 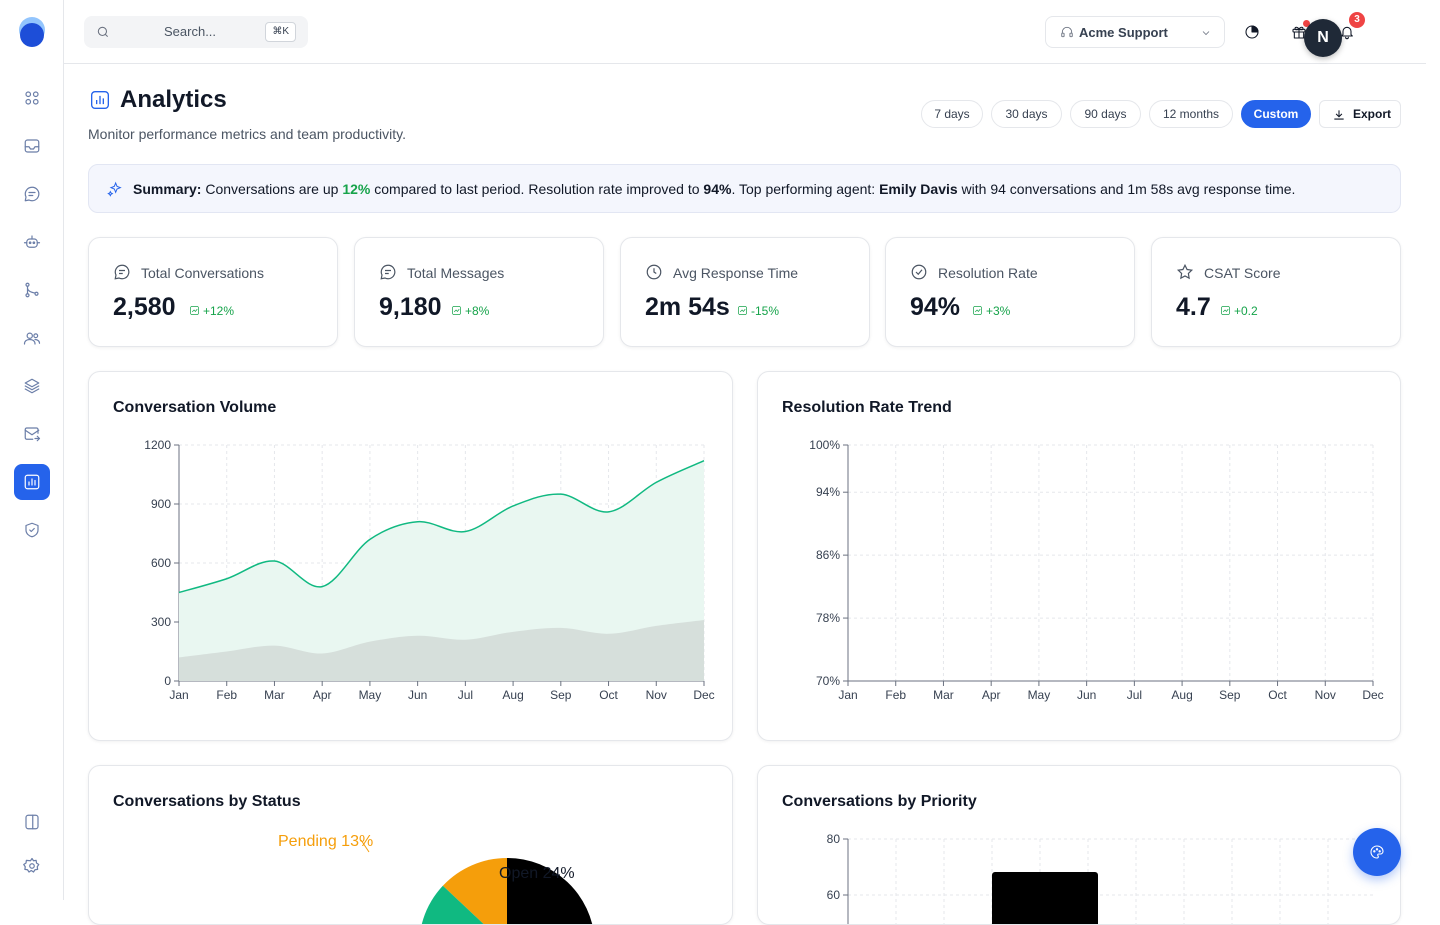 What do you see at coordinates (1067, 32) in the screenshot?
I see `headset-icon` at bounding box center [1067, 32].